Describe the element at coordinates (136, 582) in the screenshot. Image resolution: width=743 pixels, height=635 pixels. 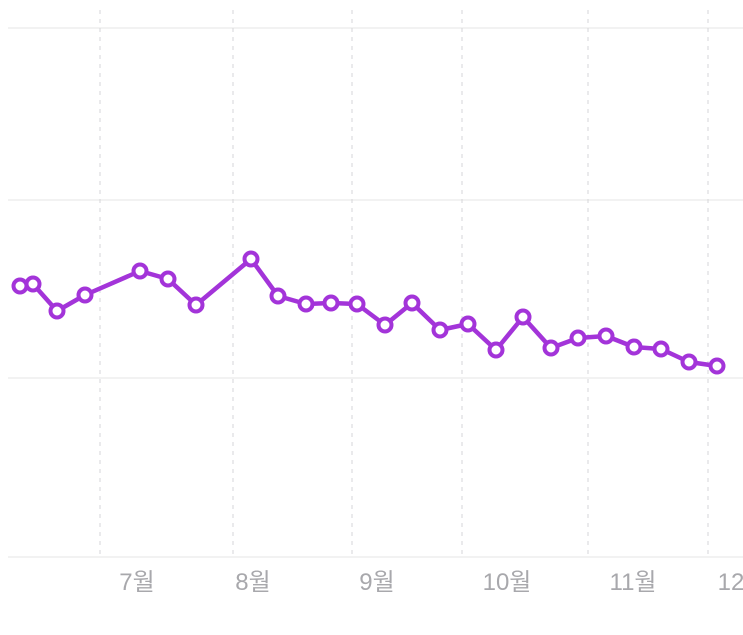
I see `x-axis-label: 7월` at that location.